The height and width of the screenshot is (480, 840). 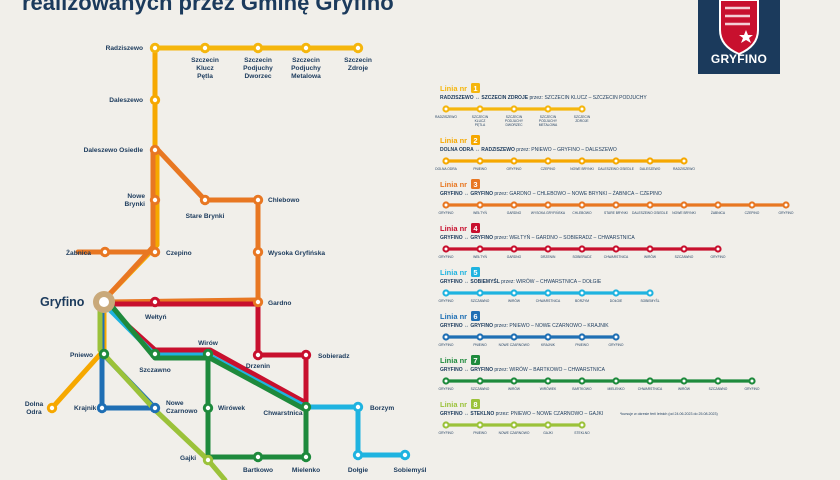 What do you see at coordinates (358, 64) in the screenshot?
I see `station-szczecin-zdroje: Szczecin Zdroje` at bounding box center [358, 64].